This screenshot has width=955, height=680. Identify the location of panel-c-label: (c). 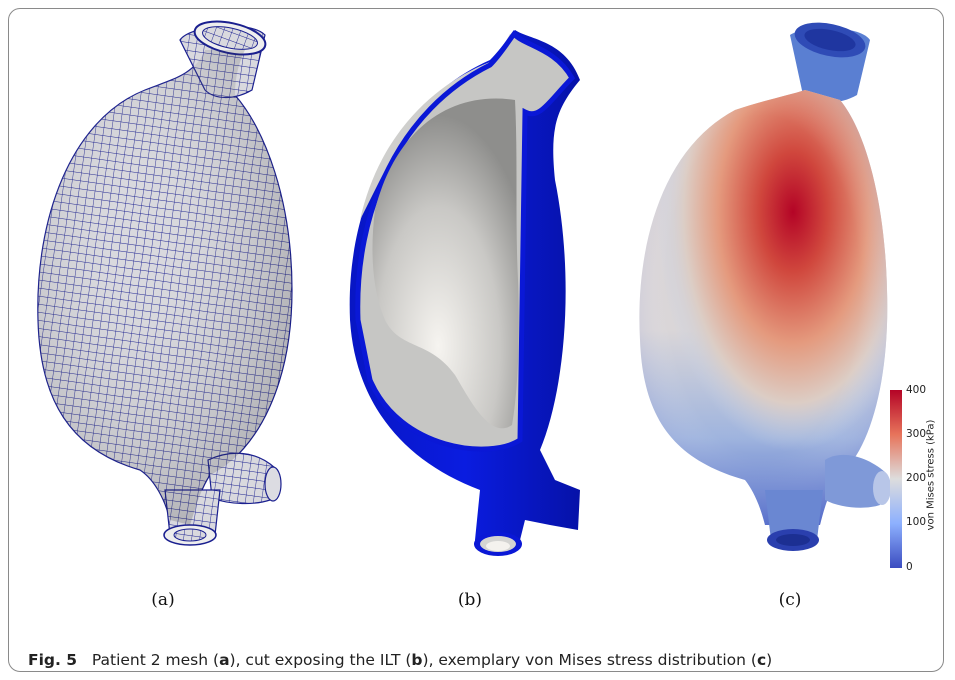
(790, 600).